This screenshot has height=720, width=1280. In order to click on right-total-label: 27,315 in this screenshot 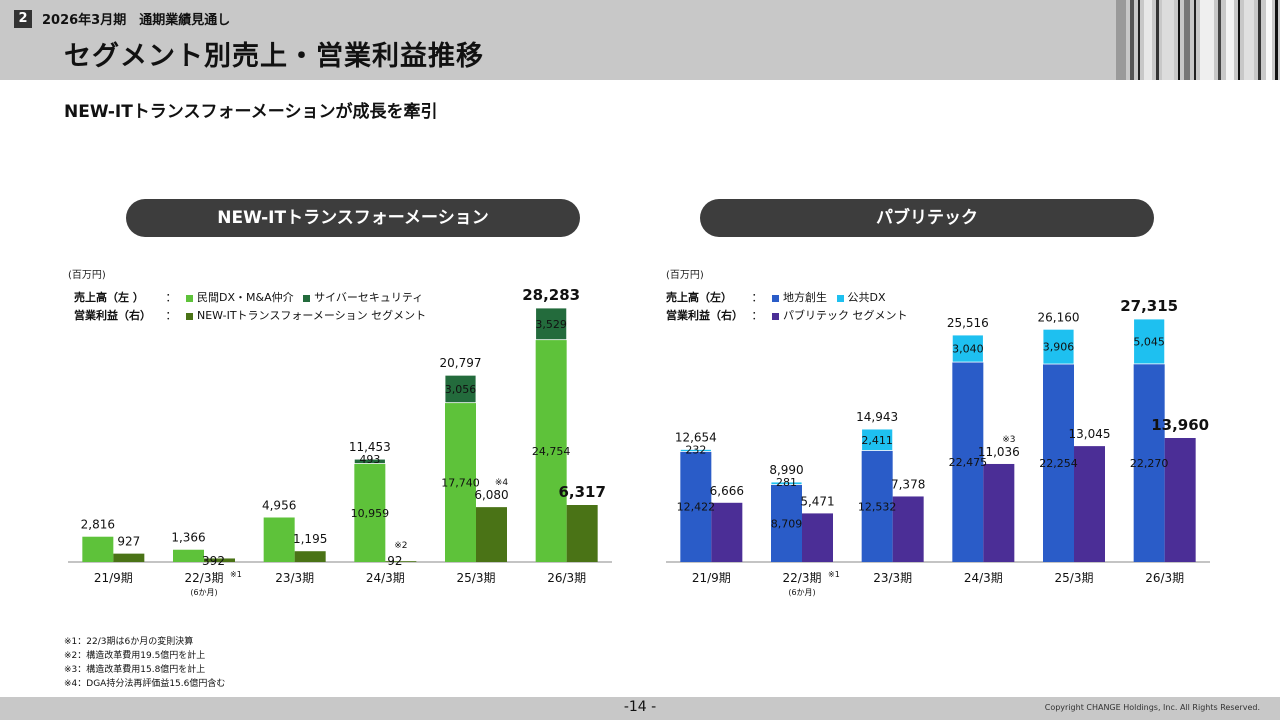, I will do `click(1149, 306)`.